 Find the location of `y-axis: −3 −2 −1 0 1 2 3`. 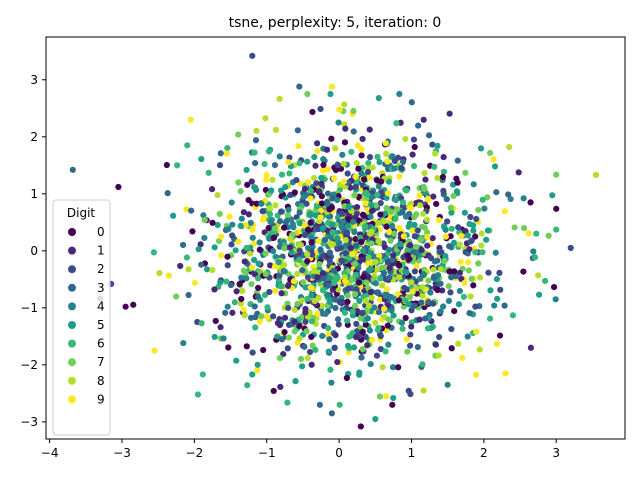

y-axis: −3 −2 −1 0 1 2 3 is located at coordinates (33, 251).